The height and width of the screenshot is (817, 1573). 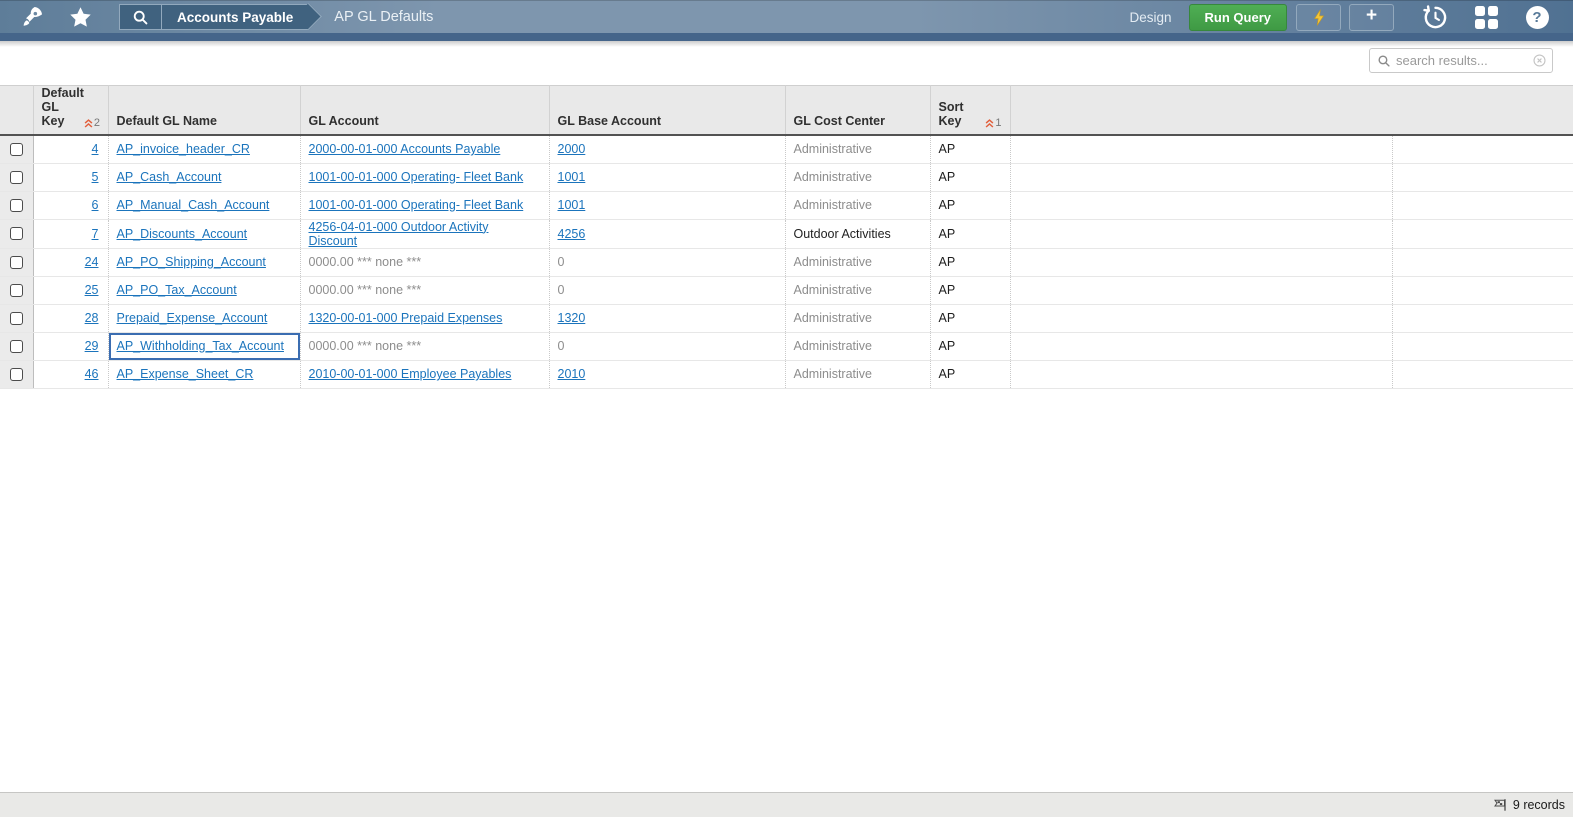 I want to click on row-gl-base: 1320, so click(x=571, y=318).